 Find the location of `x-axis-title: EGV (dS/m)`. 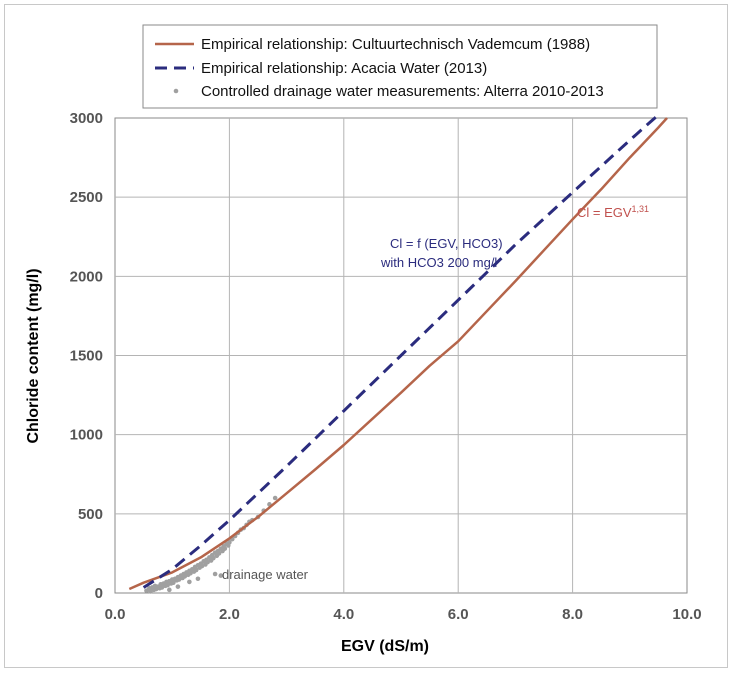

x-axis-title: EGV (dS/m) is located at coordinates (385, 646).